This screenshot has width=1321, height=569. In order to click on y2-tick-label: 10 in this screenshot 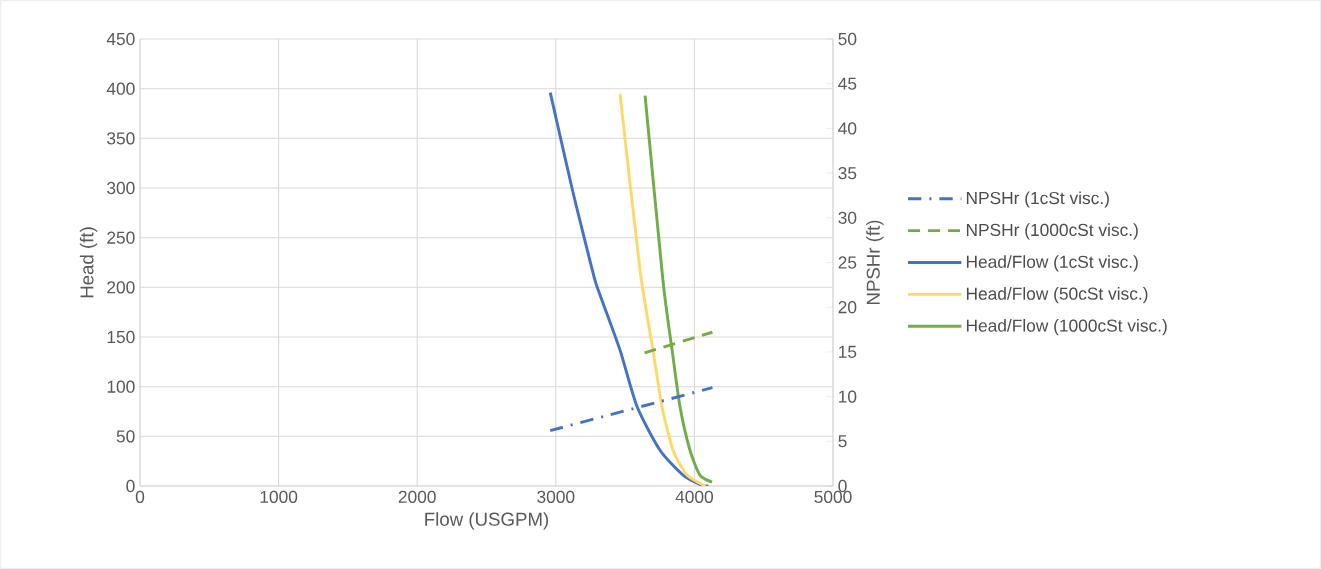, I will do `click(848, 396)`.